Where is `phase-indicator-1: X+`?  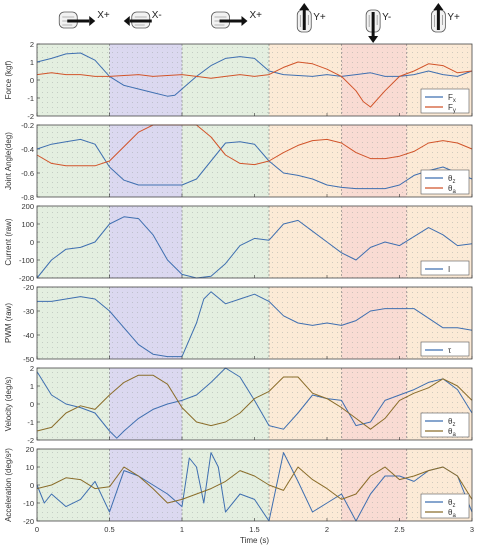
phase-indicator-1: X+ is located at coordinates (84, 19).